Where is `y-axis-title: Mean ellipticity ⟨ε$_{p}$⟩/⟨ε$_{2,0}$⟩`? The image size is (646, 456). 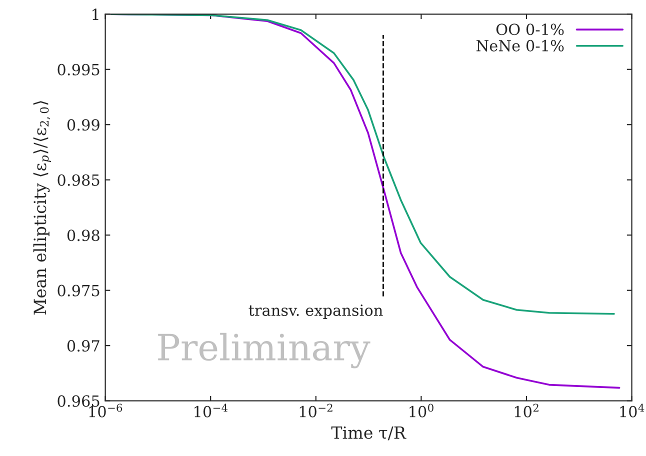
y-axis-title: Mean ellipticity ⟨ε$_{p}$⟩/⟨ε$_{2,0}$⟩ is located at coordinates (42, 208).